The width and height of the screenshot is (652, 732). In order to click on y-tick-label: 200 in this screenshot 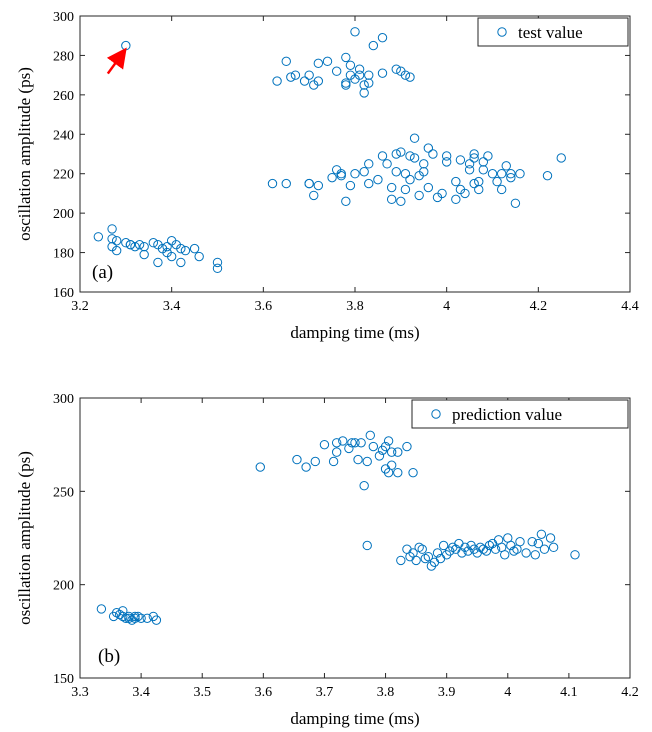, I will do `click(63, 214)`.